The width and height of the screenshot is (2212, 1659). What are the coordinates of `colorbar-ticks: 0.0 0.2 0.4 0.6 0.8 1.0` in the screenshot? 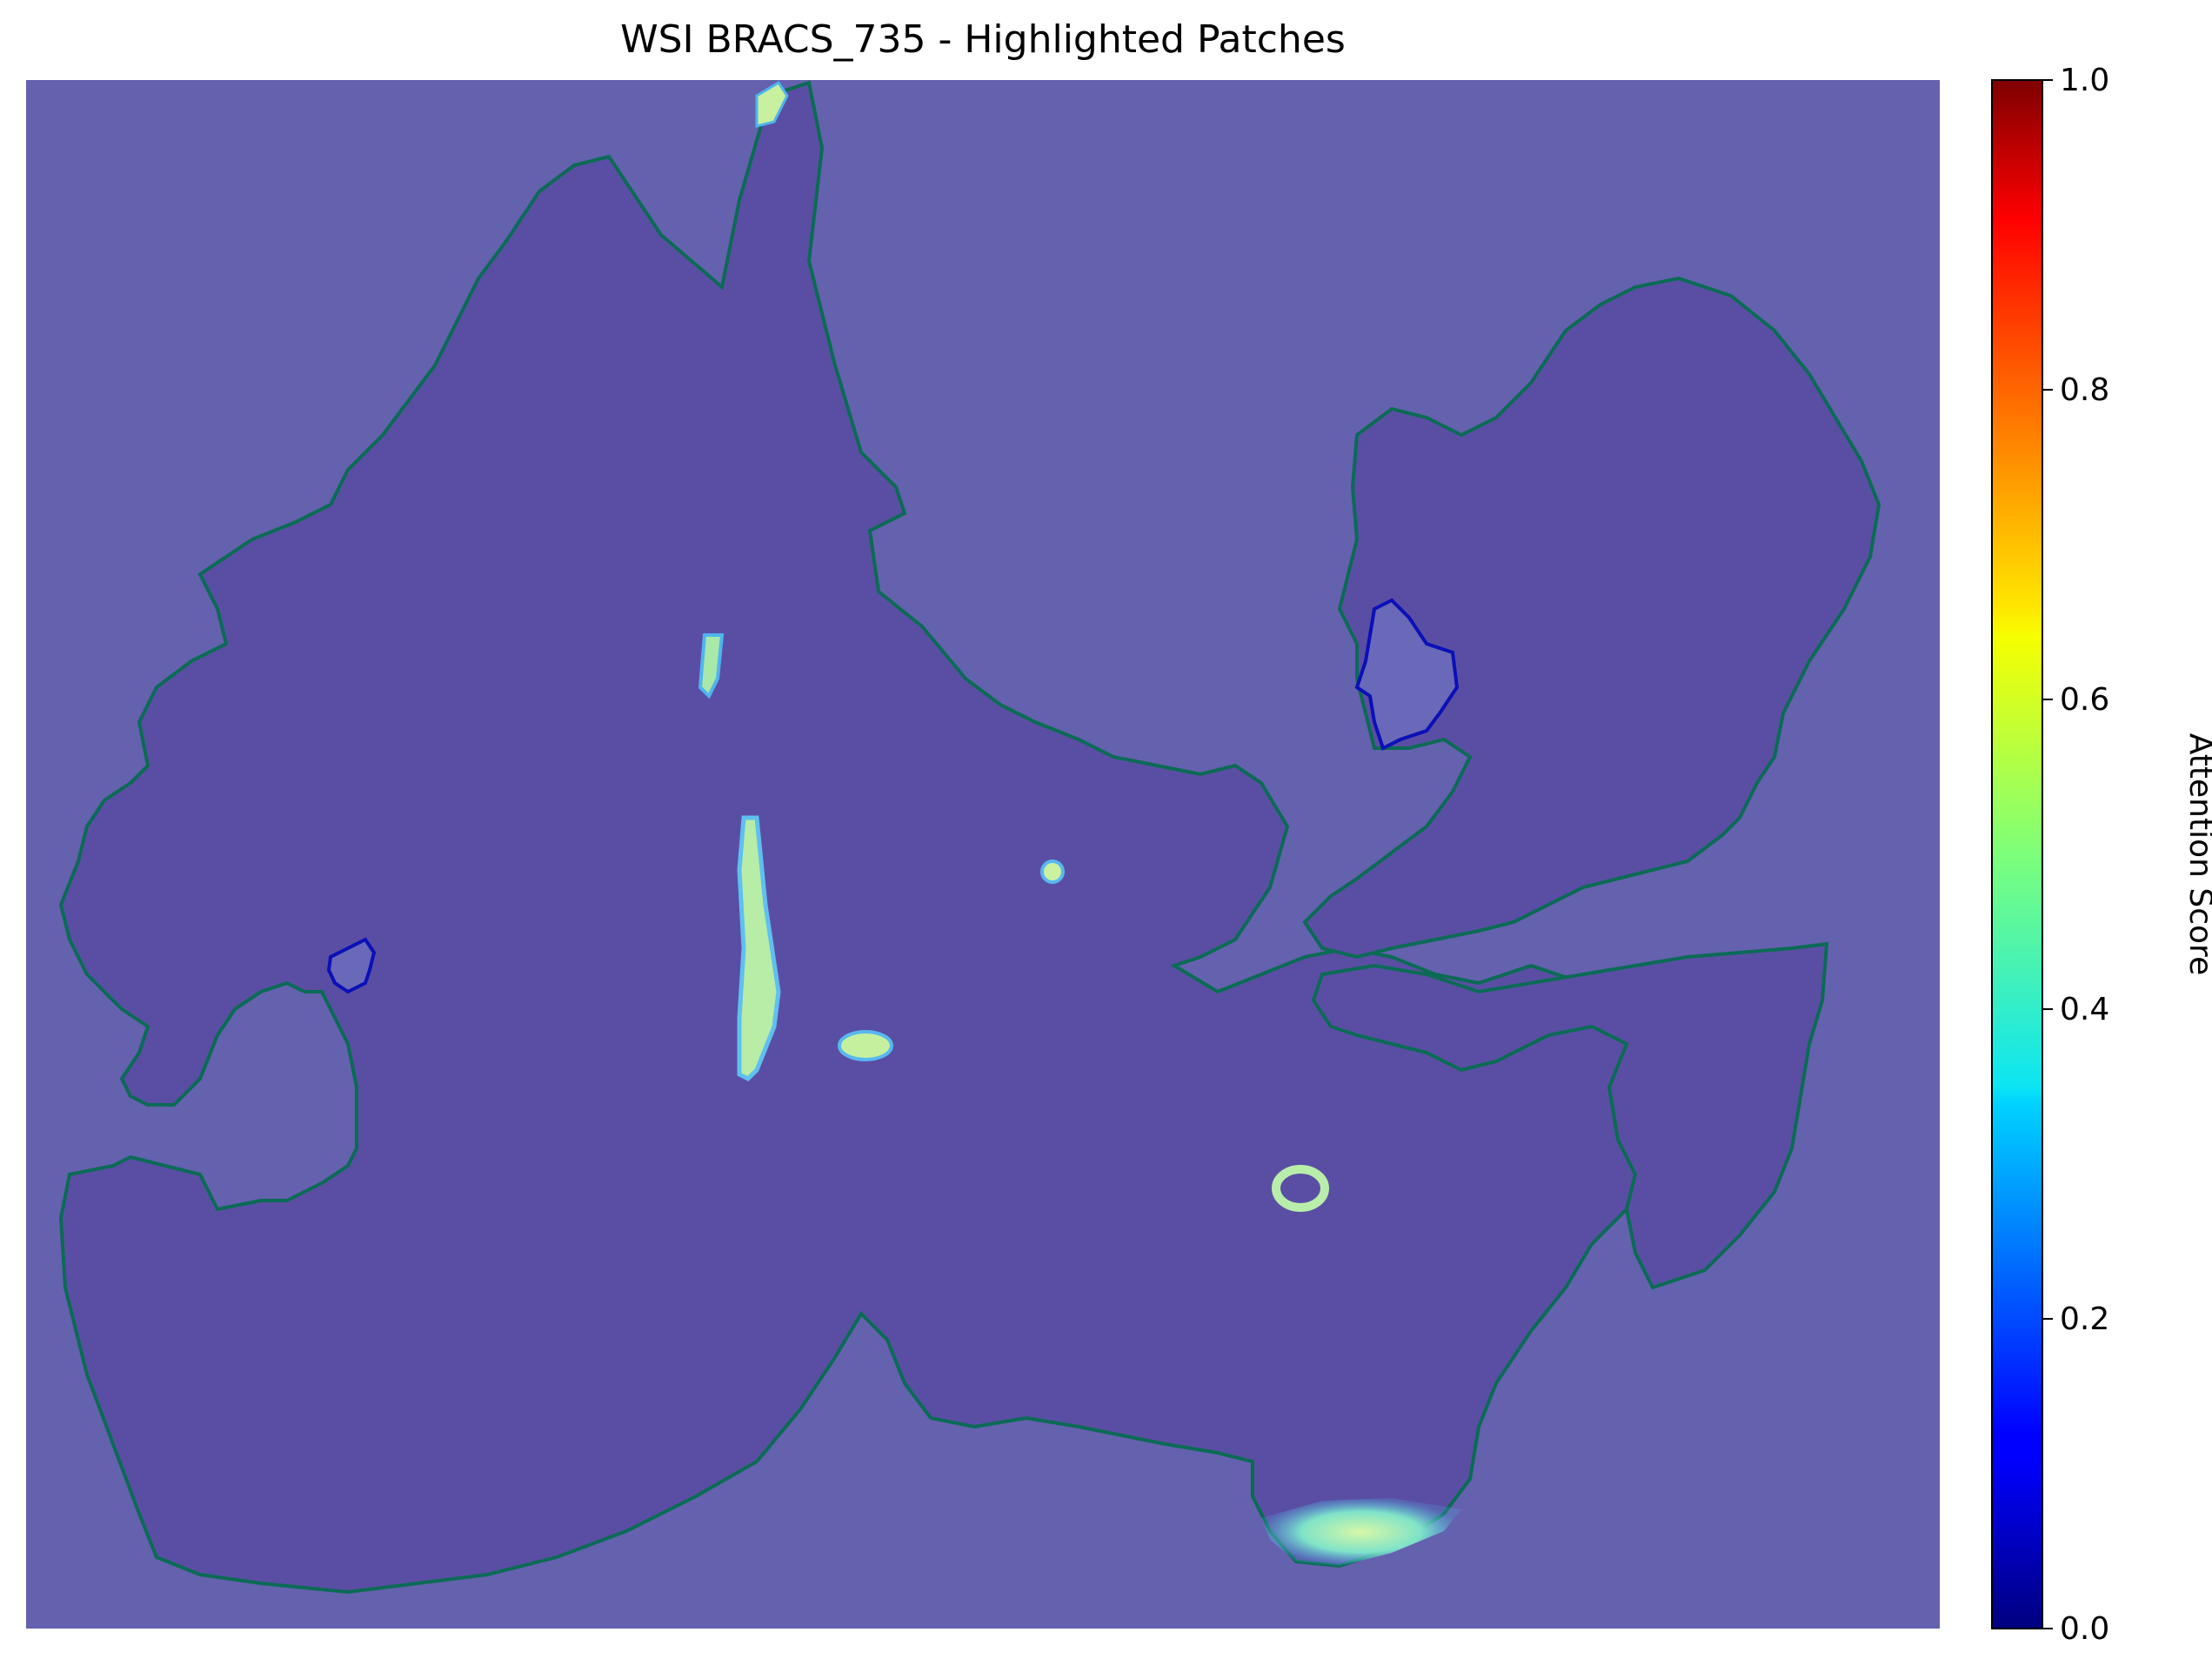 It's located at (2075, 855).